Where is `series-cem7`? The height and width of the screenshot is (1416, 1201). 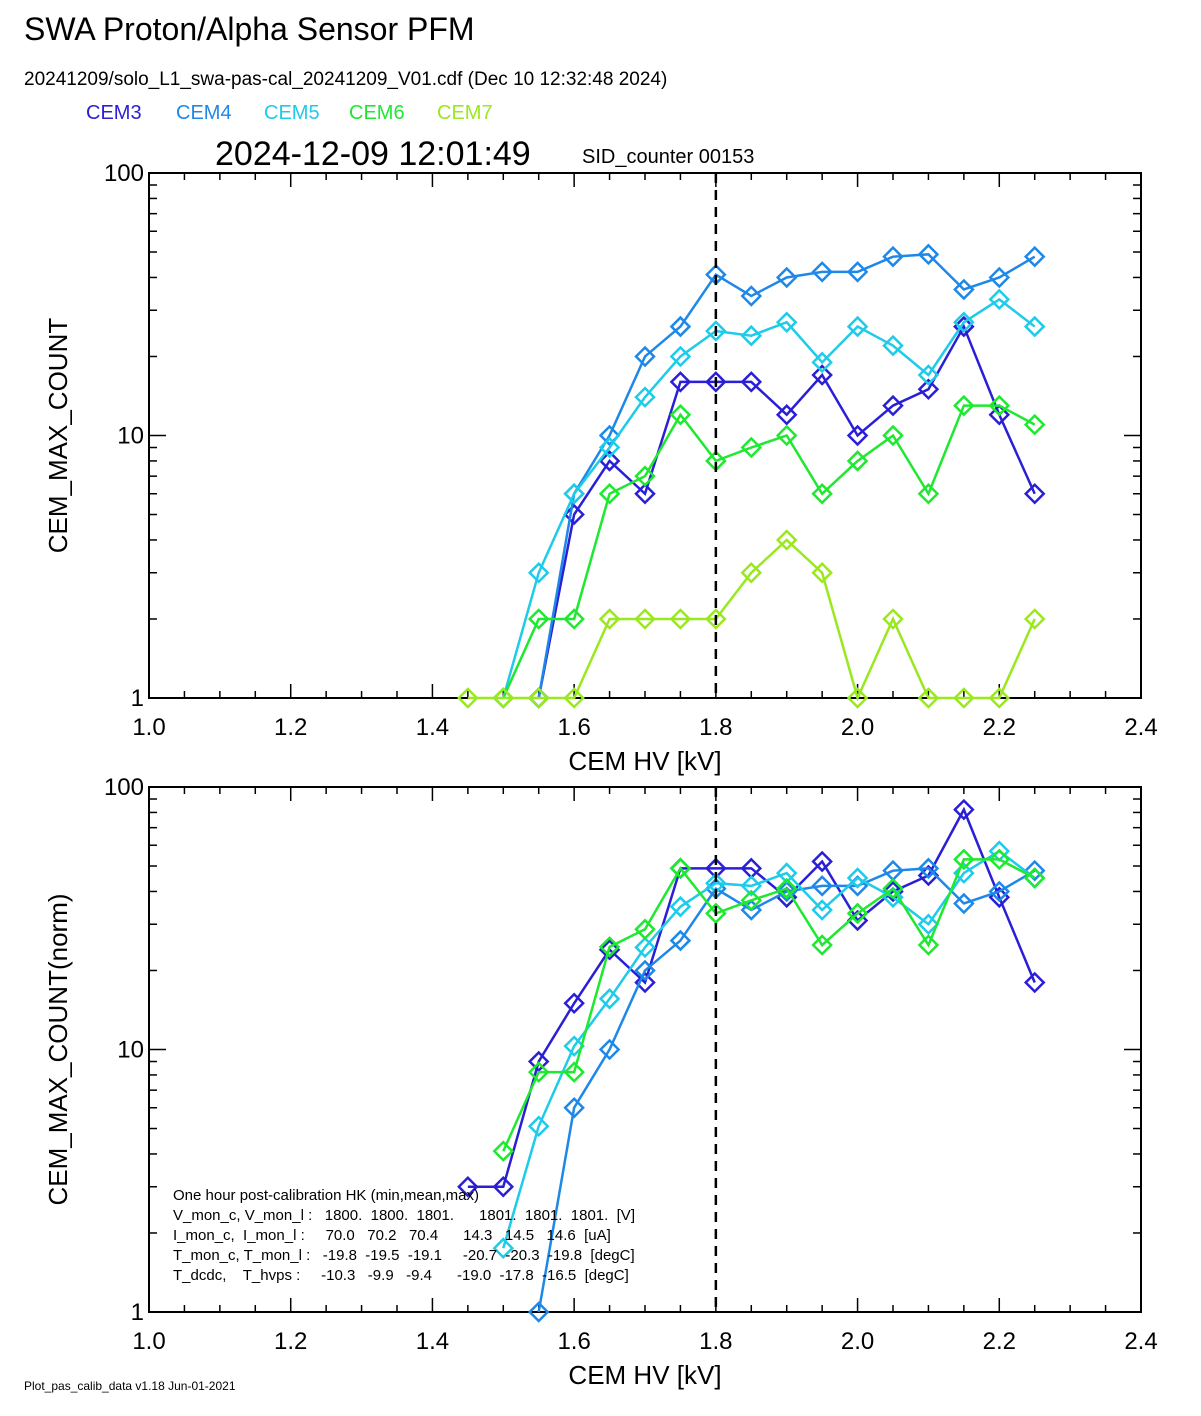
series-cem7 is located at coordinates (751, 619).